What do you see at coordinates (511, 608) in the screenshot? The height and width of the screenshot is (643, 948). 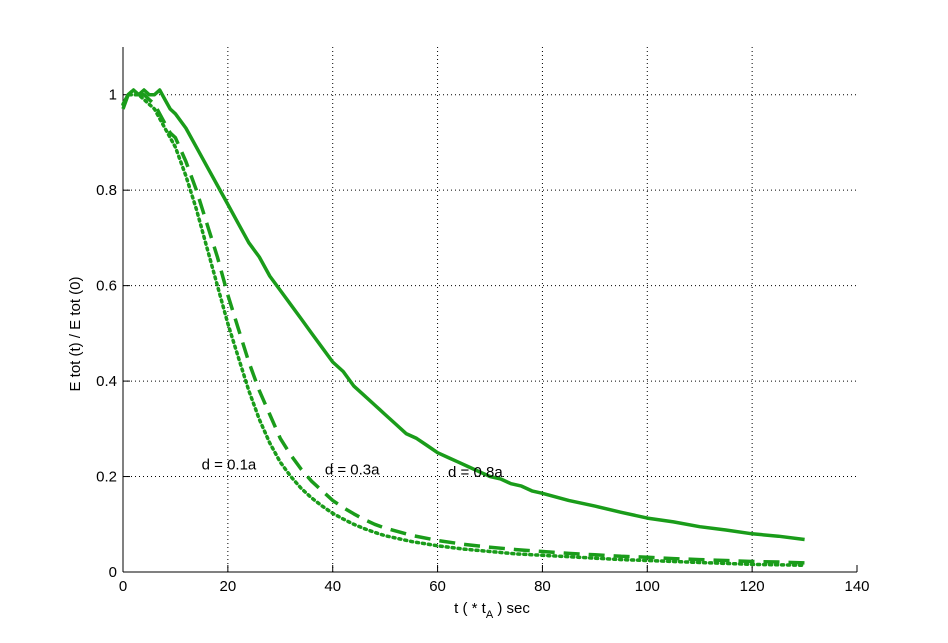 I see `x-axis-label-suffix: ) sec` at bounding box center [511, 608].